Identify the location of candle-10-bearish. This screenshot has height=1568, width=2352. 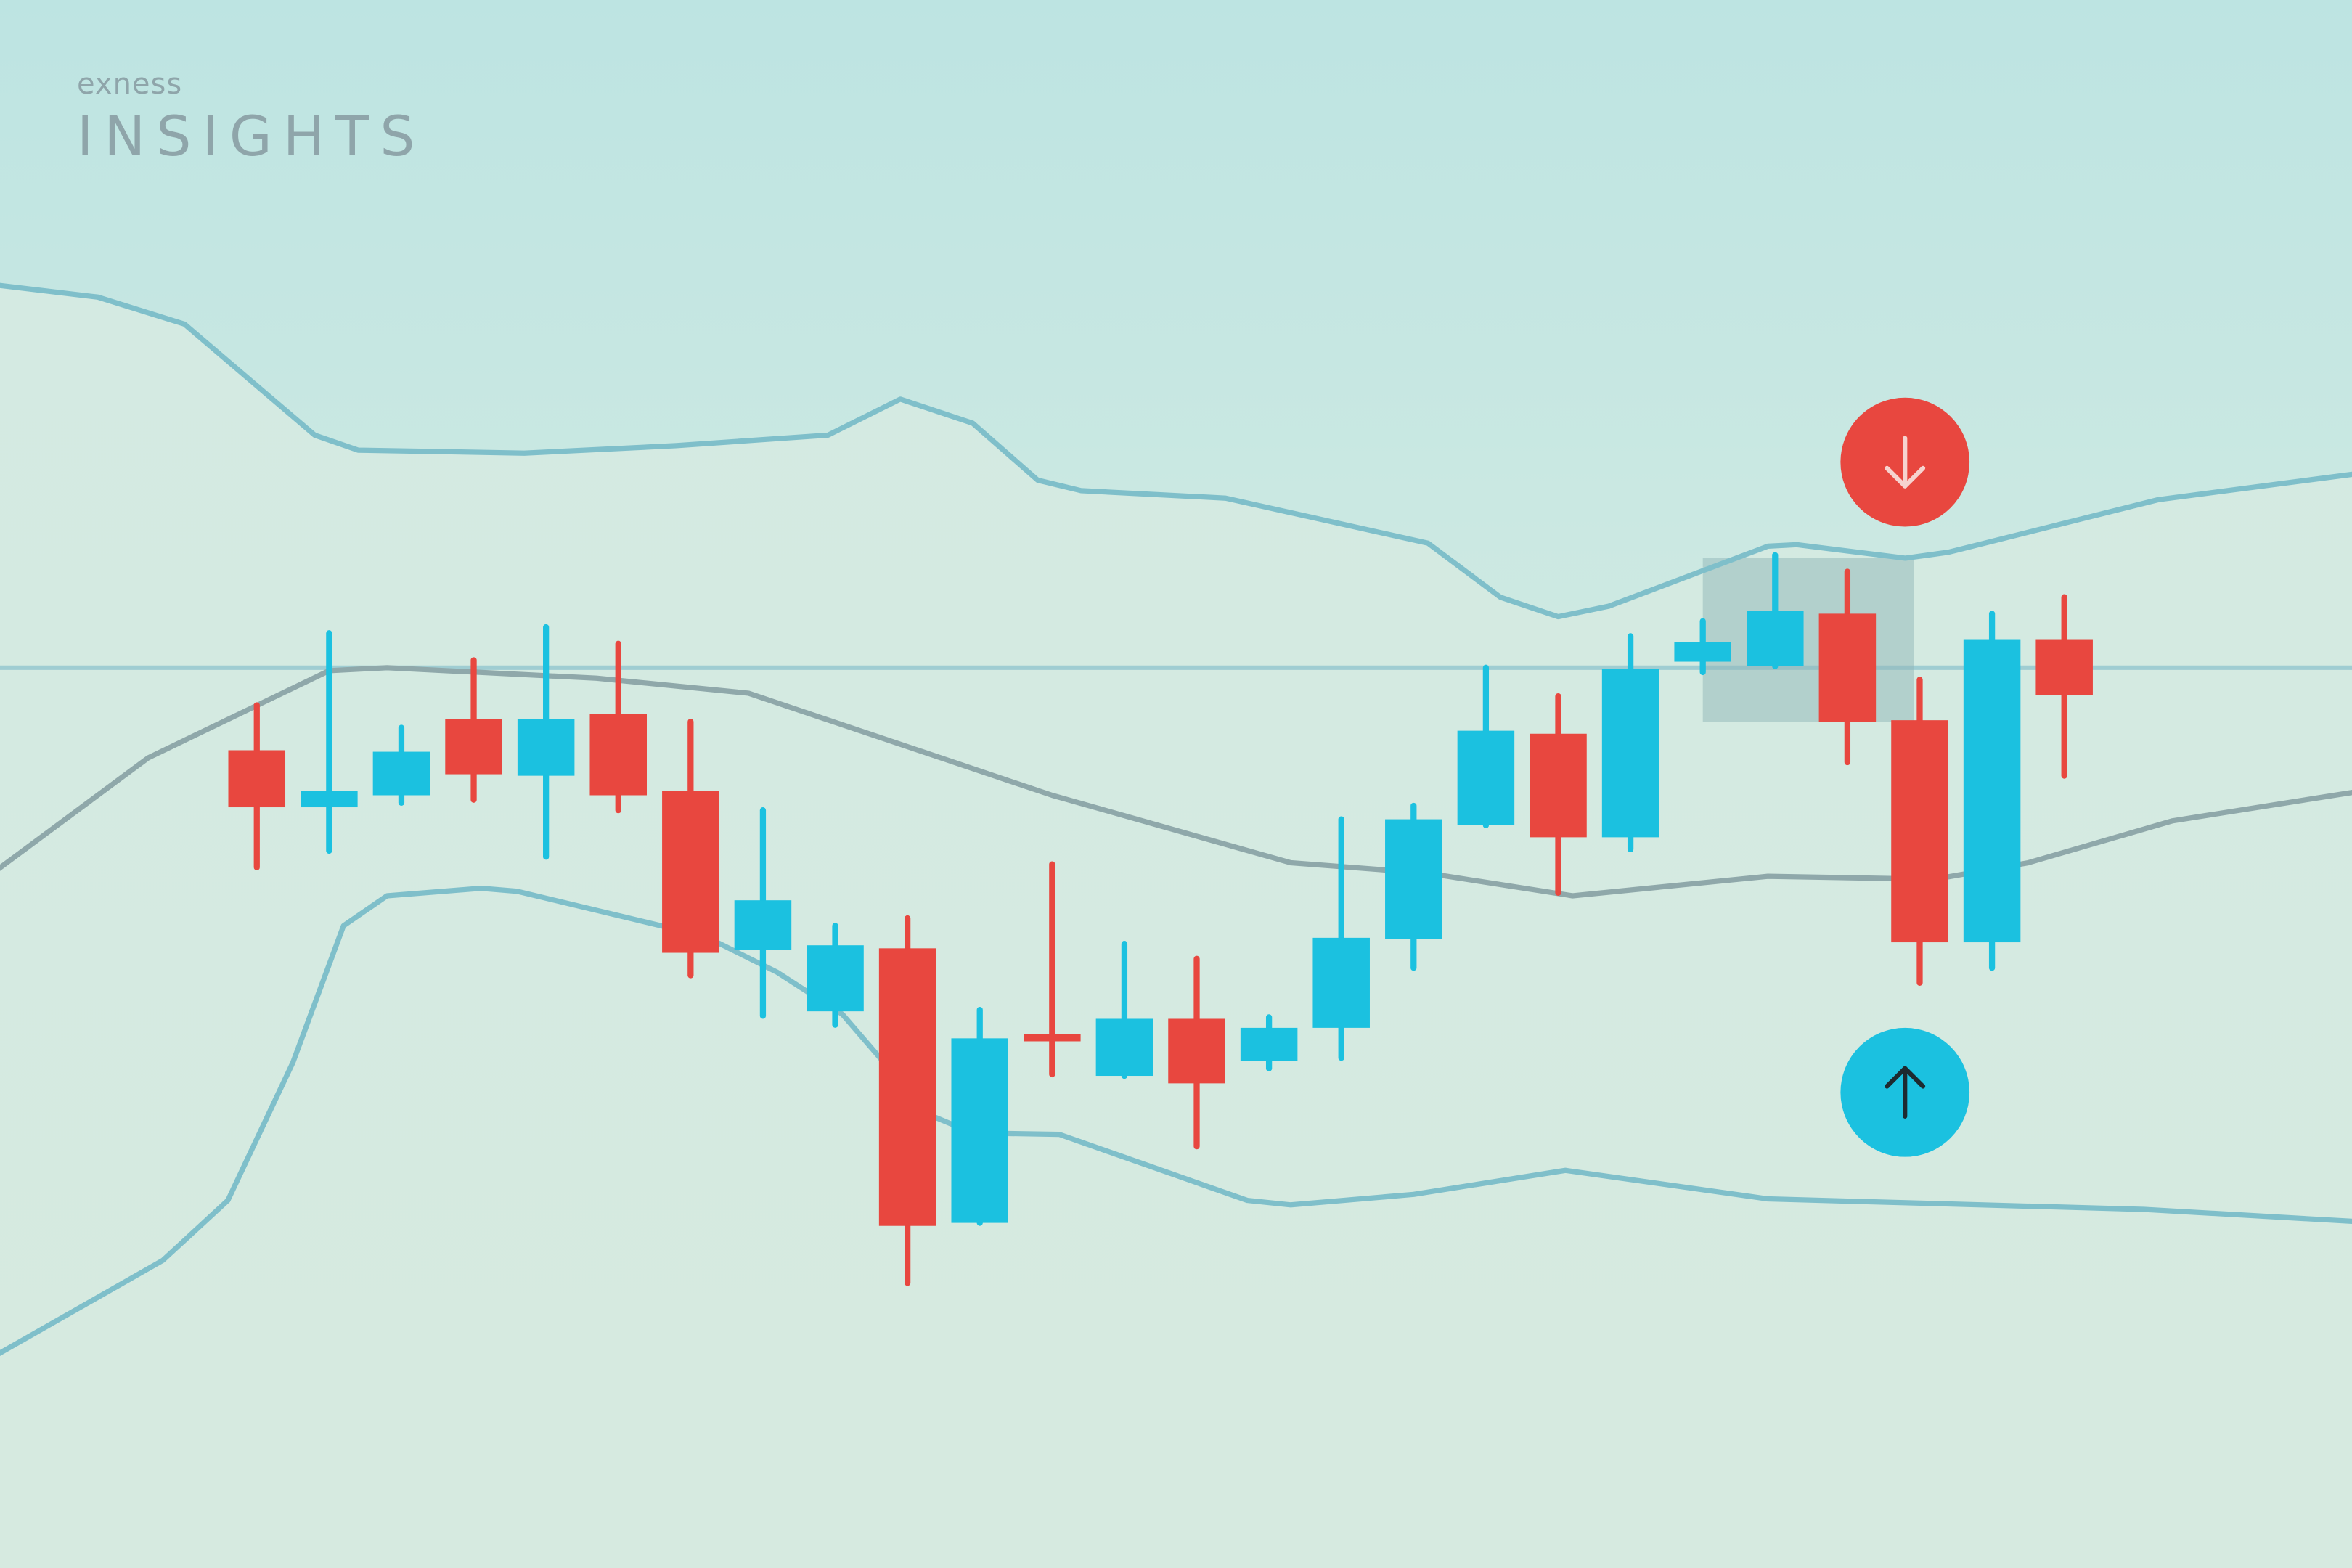
(907, 1101).